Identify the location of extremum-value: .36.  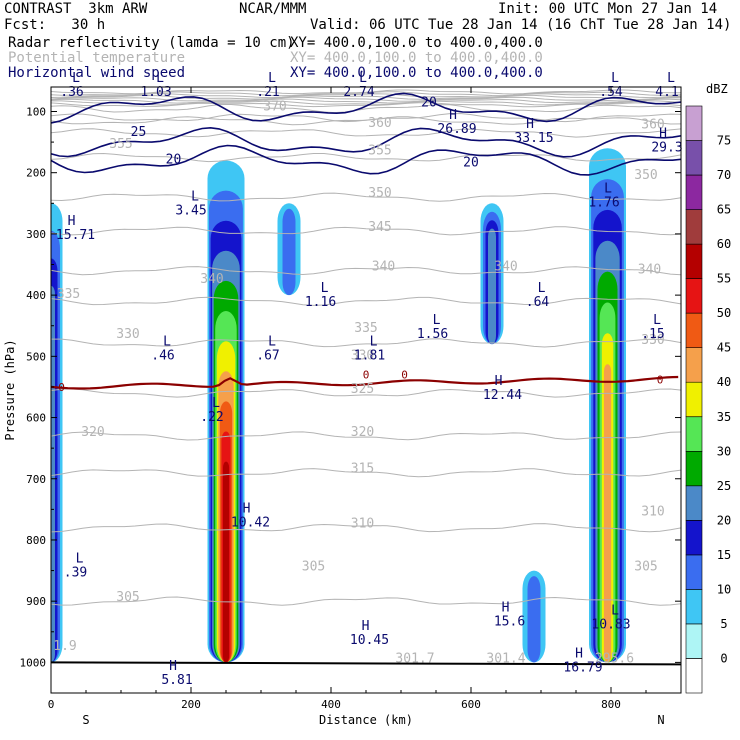
(71, 92).